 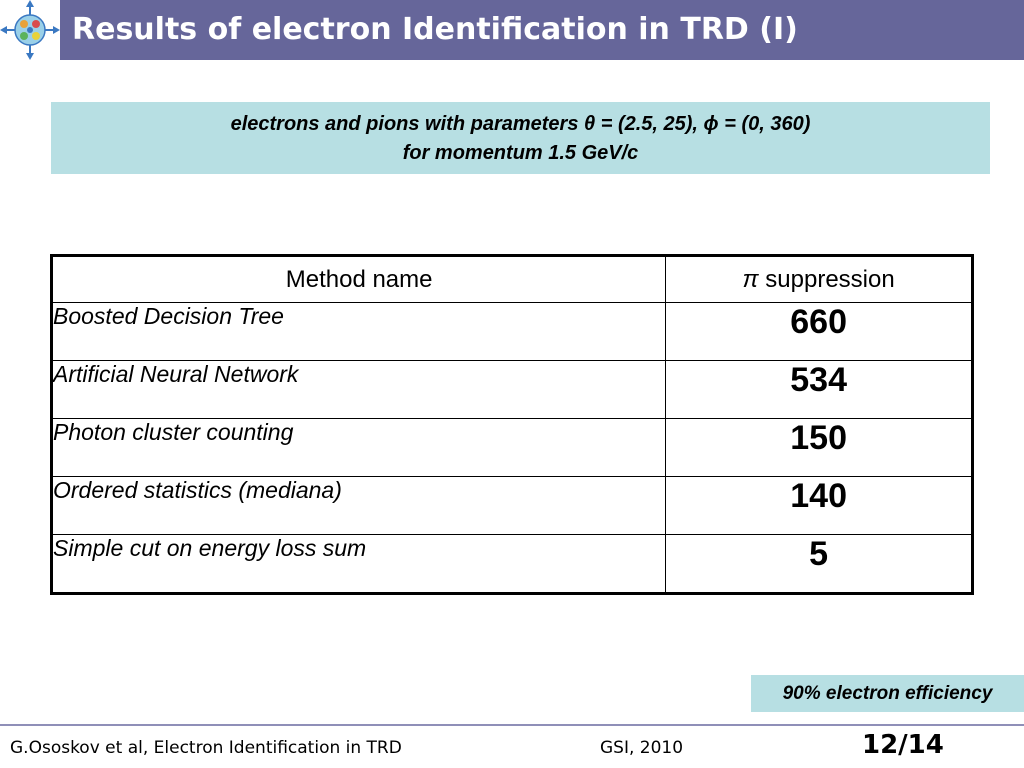 What do you see at coordinates (358, 331) in the screenshot?
I see `method-name-cell: Boosted Decision Tree` at bounding box center [358, 331].